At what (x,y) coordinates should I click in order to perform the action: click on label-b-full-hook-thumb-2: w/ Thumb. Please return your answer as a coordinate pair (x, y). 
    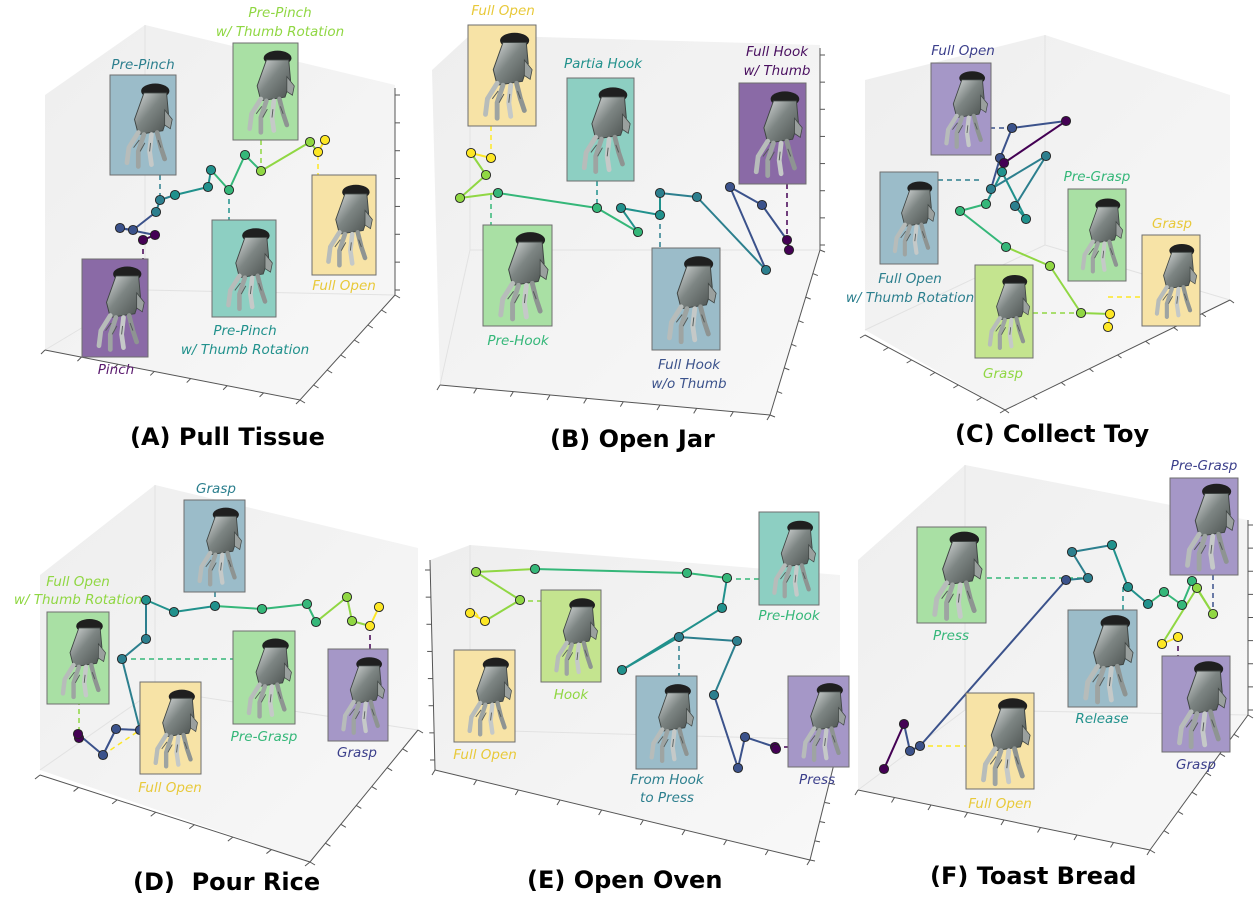
    Looking at the image, I should click on (777, 71).